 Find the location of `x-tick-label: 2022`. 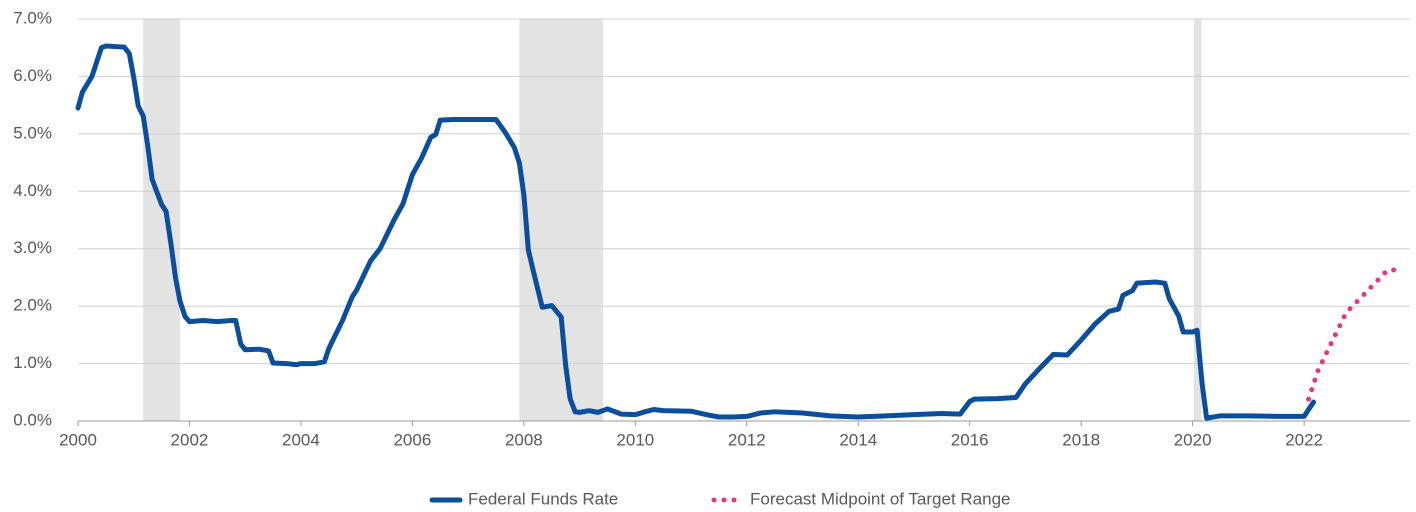

x-tick-label: 2022 is located at coordinates (1304, 439).